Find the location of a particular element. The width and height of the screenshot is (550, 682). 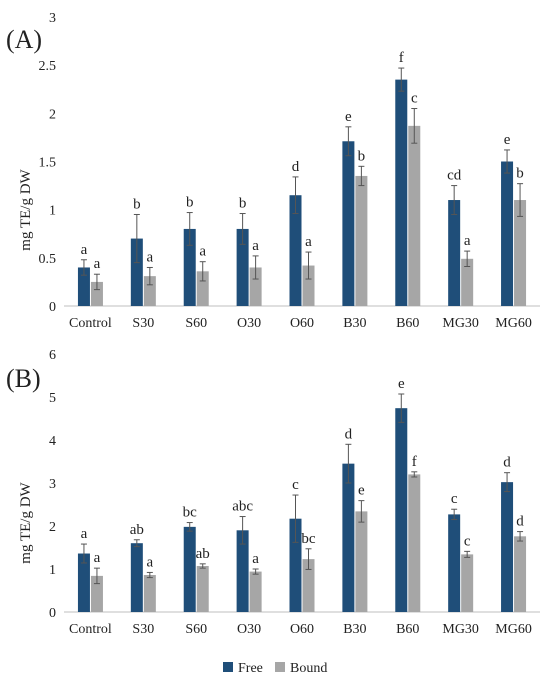

y-tick-label: 0.5 is located at coordinates (48, 259).